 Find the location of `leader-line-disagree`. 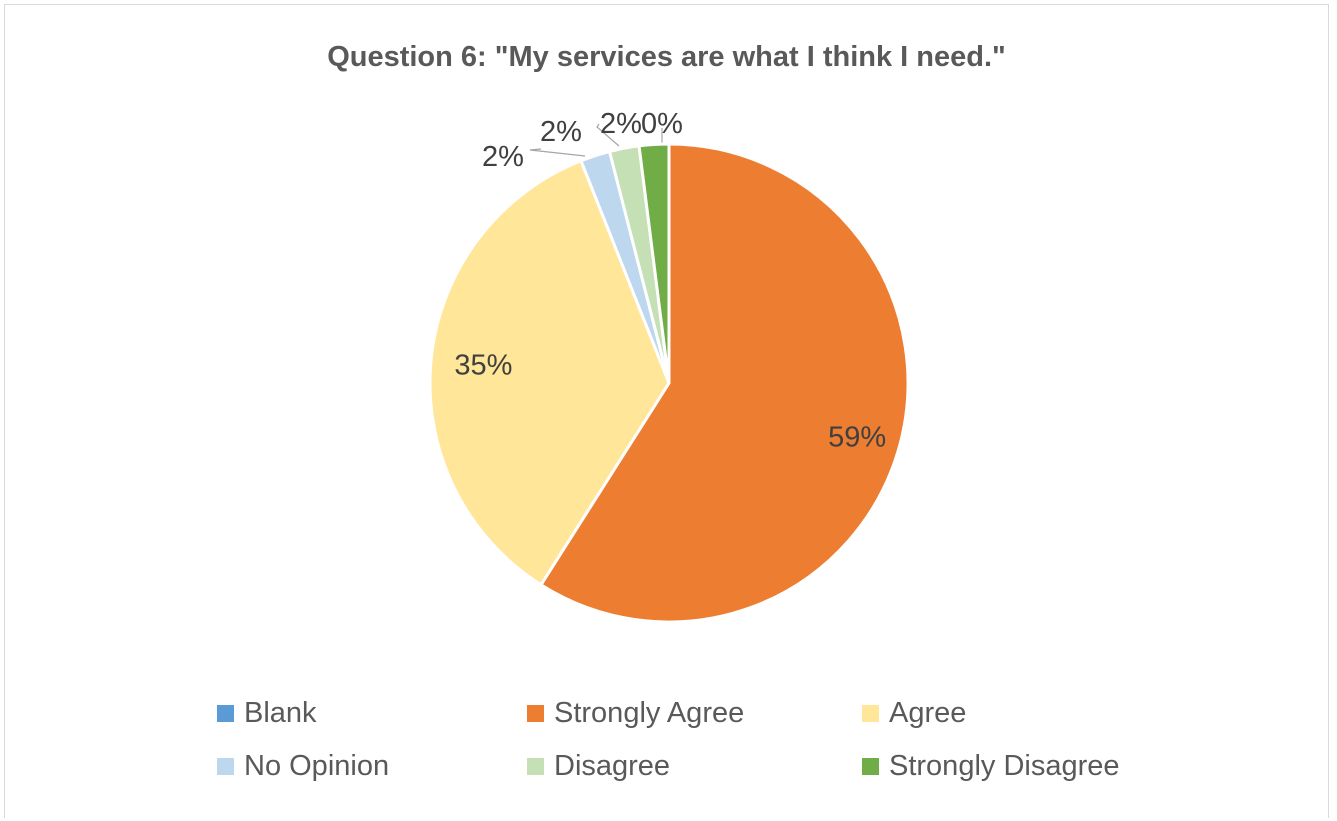

leader-line-disagree is located at coordinates (608, 135).